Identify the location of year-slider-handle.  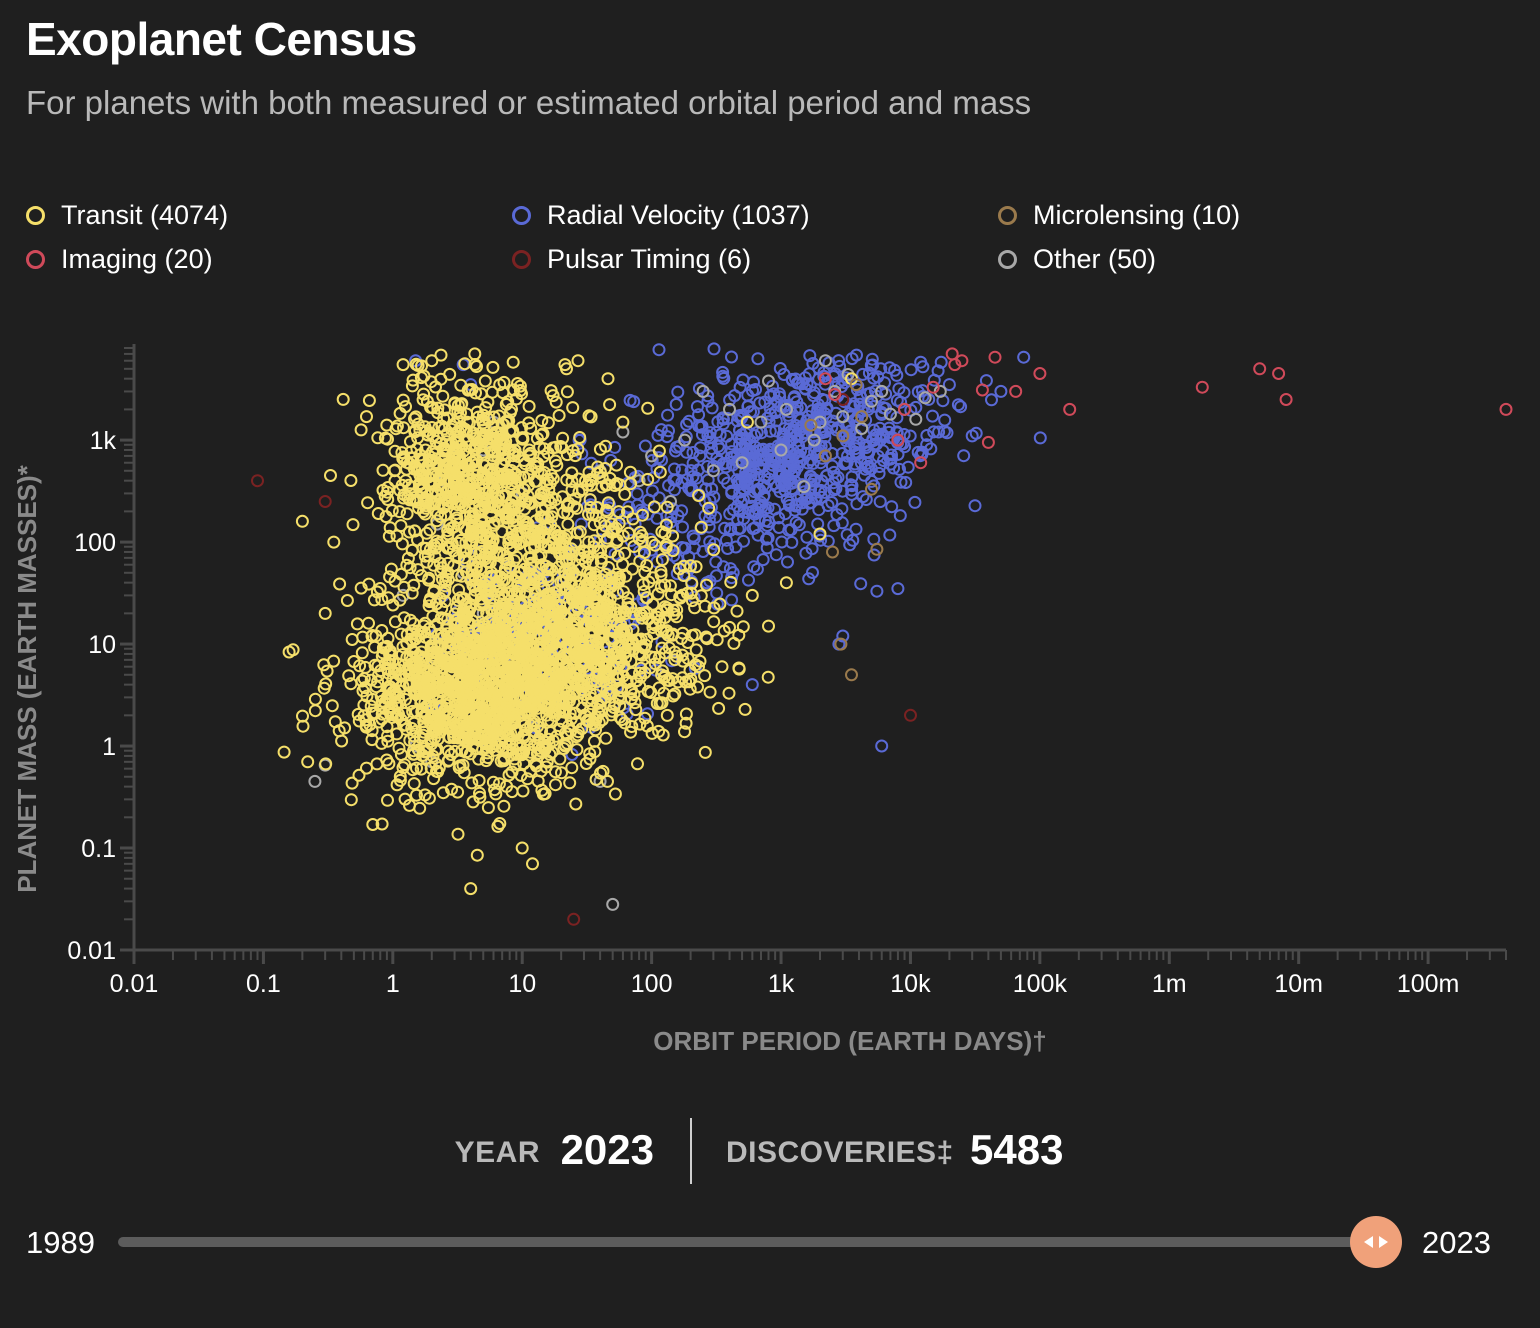
(1376, 1242).